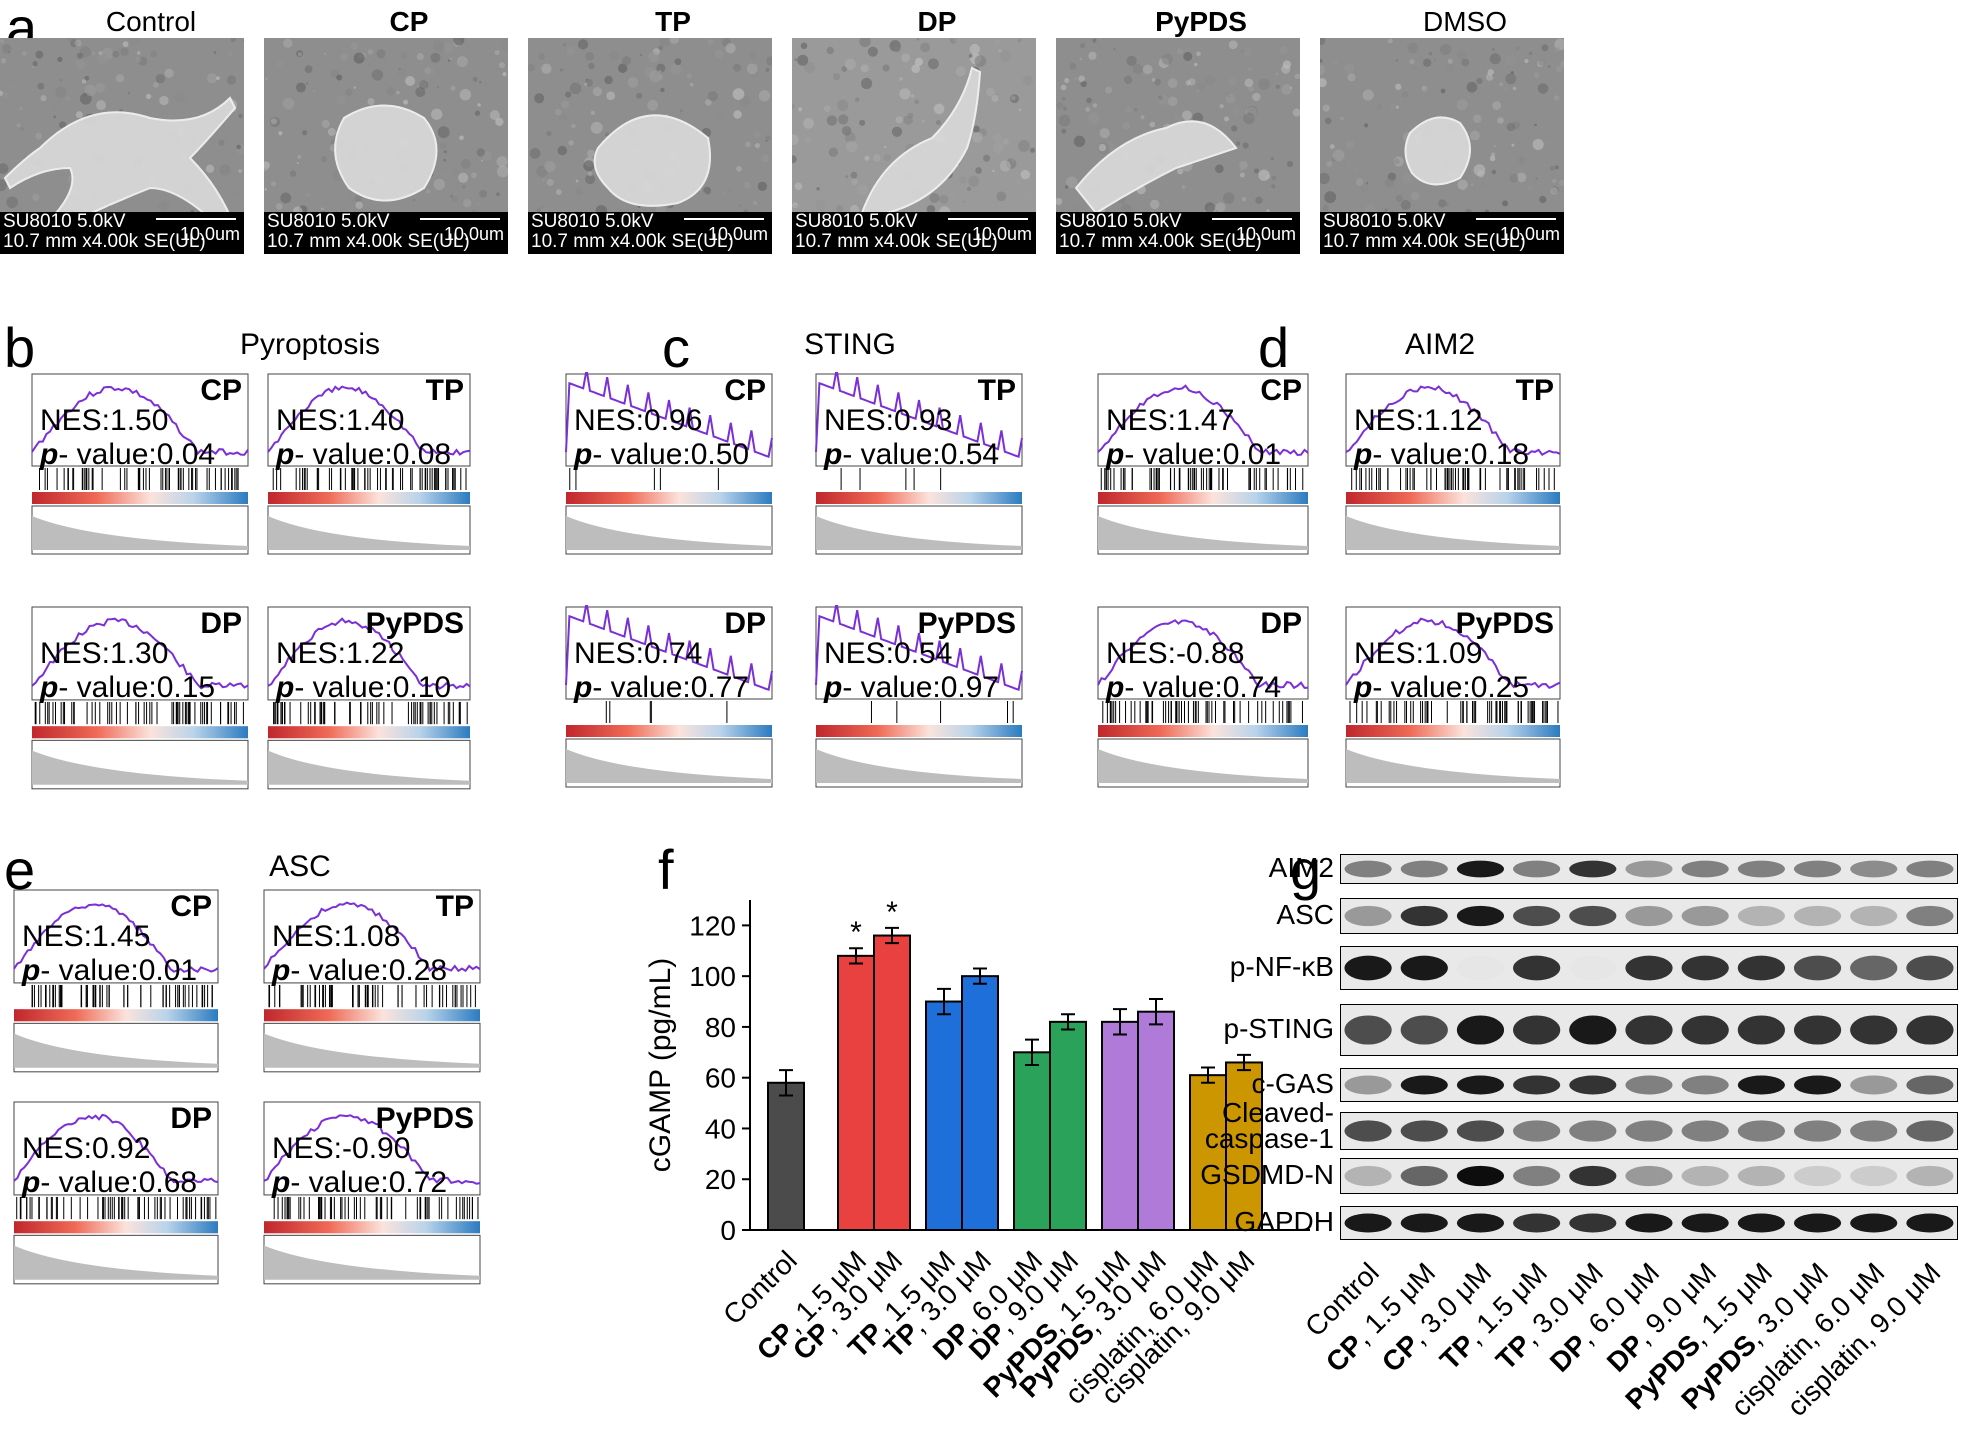 The width and height of the screenshot is (1964, 1429). Describe the element at coordinates (359, 1183) in the screenshot. I see `p-value-line: p- value:0.72` at that location.